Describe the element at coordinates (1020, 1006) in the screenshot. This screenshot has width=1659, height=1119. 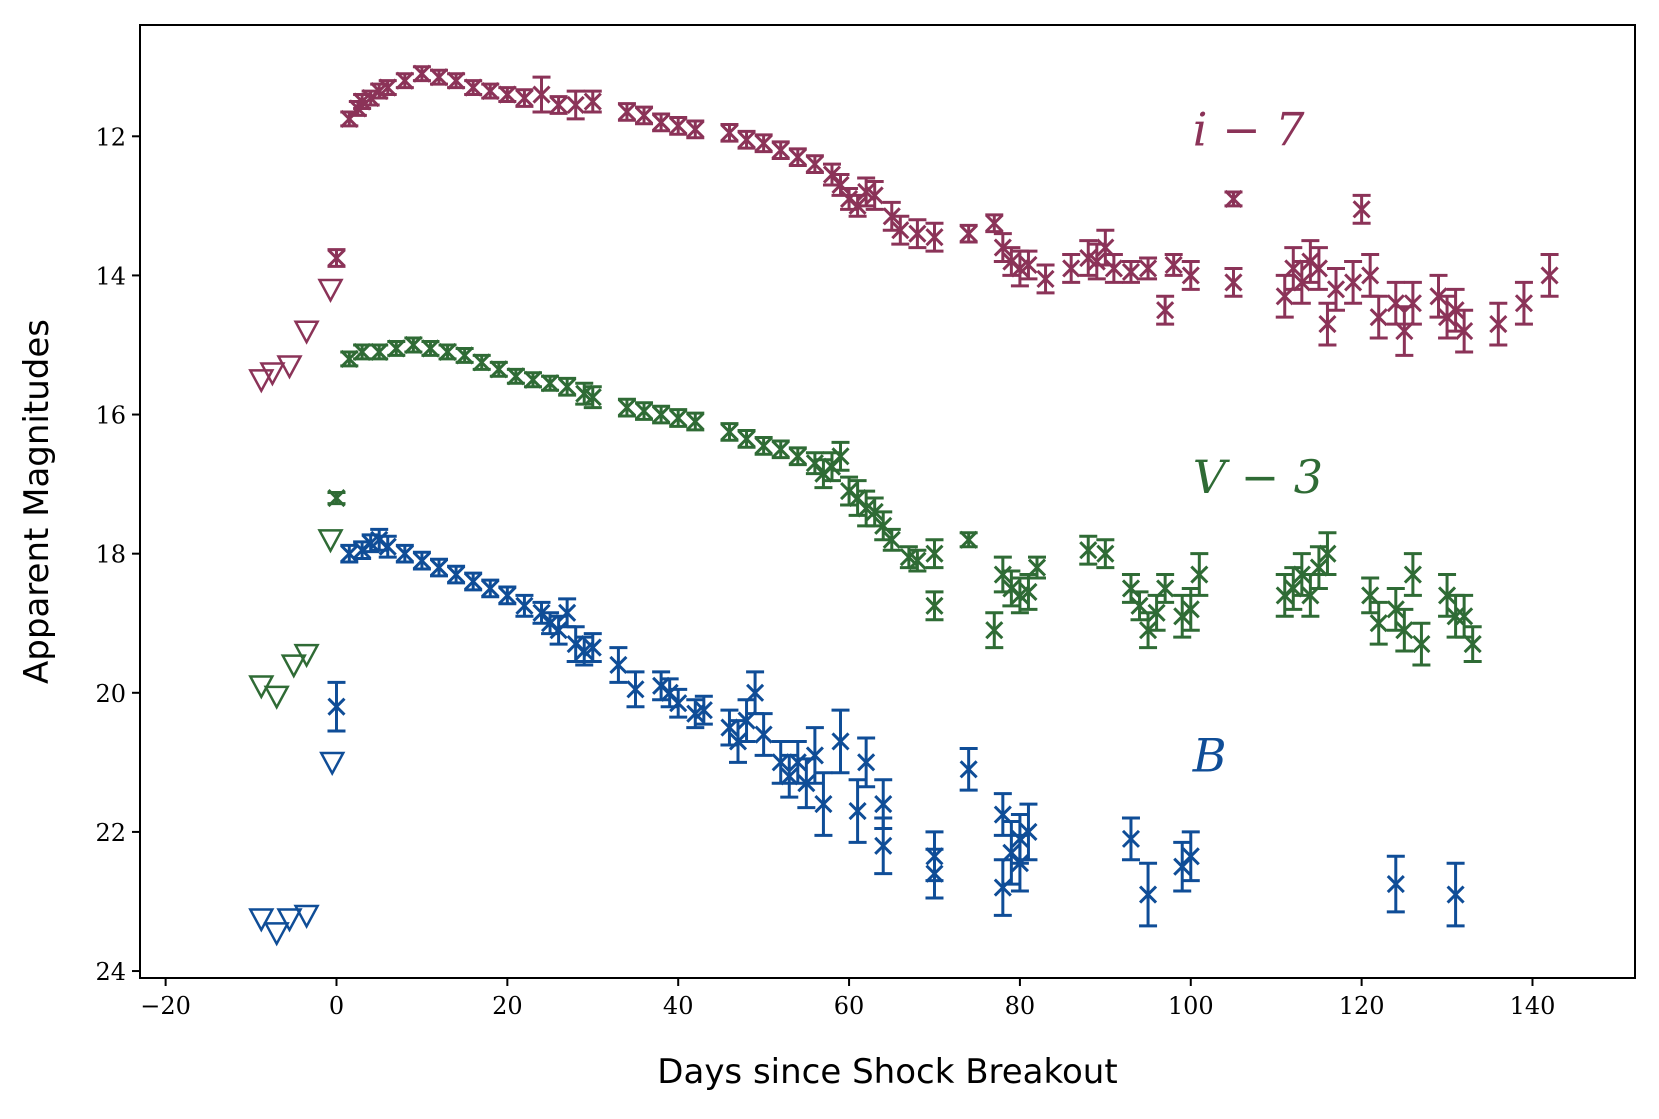
I see `x-tick-label: 80` at that location.